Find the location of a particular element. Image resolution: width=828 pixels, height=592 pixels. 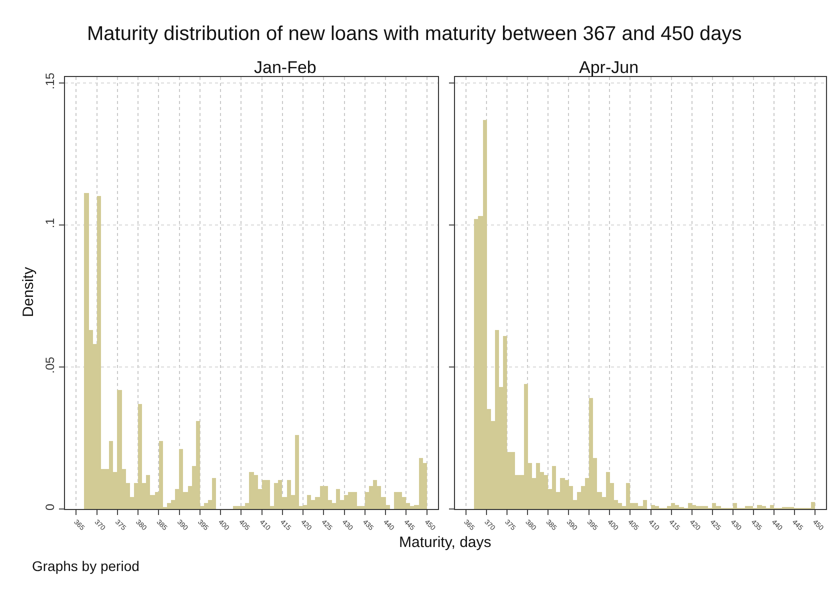

chart-subtitle: Apr-Jun is located at coordinates (609, 67).